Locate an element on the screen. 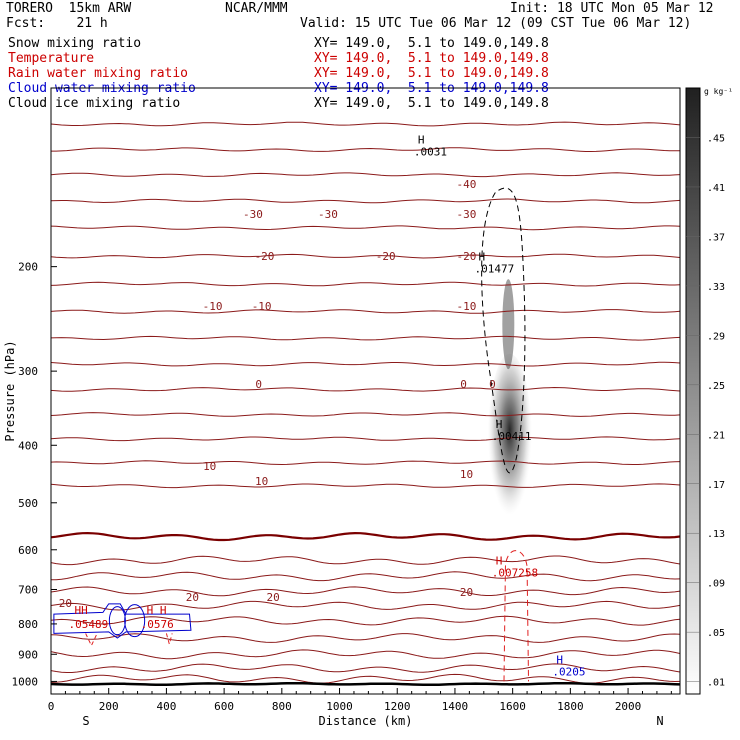 The image size is (740, 740). x-tick-label: 0 is located at coordinates (51, 706).